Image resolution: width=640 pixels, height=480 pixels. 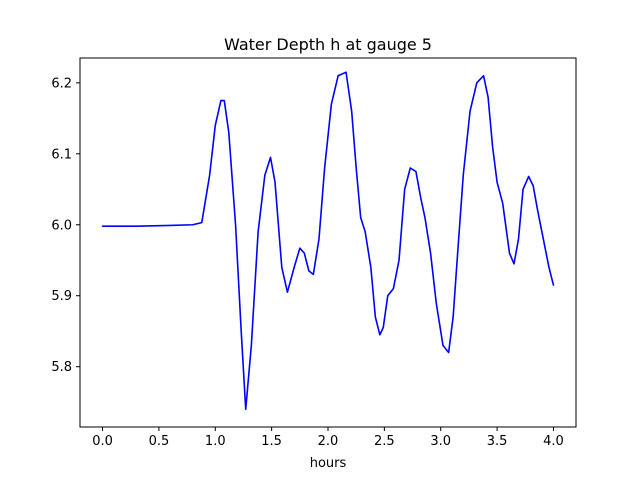 What do you see at coordinates (271, 441) in the screenshot?
I see `x-tick-label: 1.5` at bounding box center [271, 441].